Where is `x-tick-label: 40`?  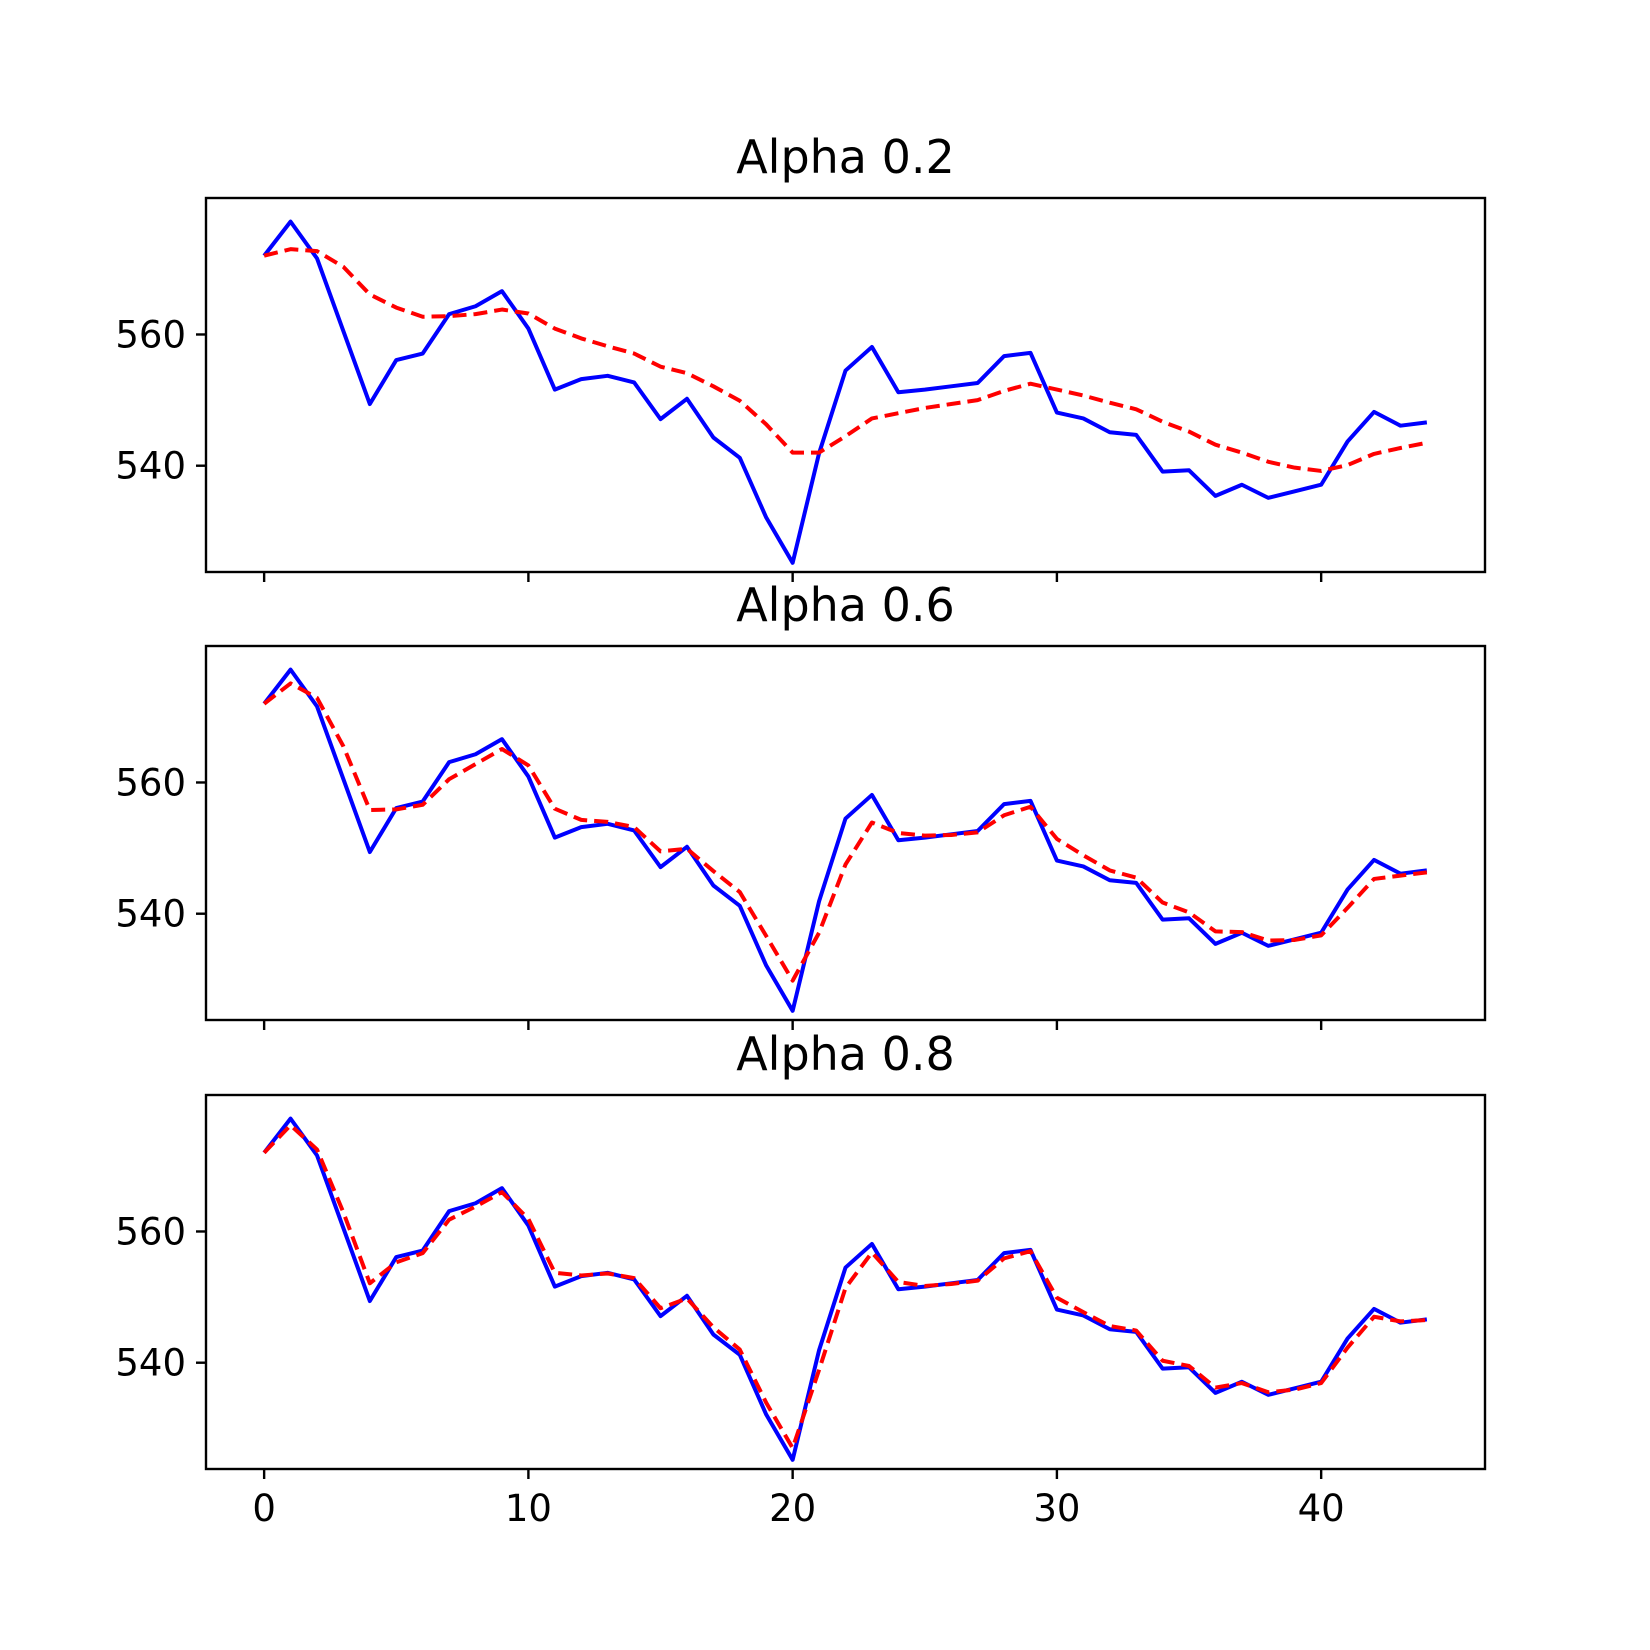 x-tick-label: 40 is located at coordinates (1321, 1508).